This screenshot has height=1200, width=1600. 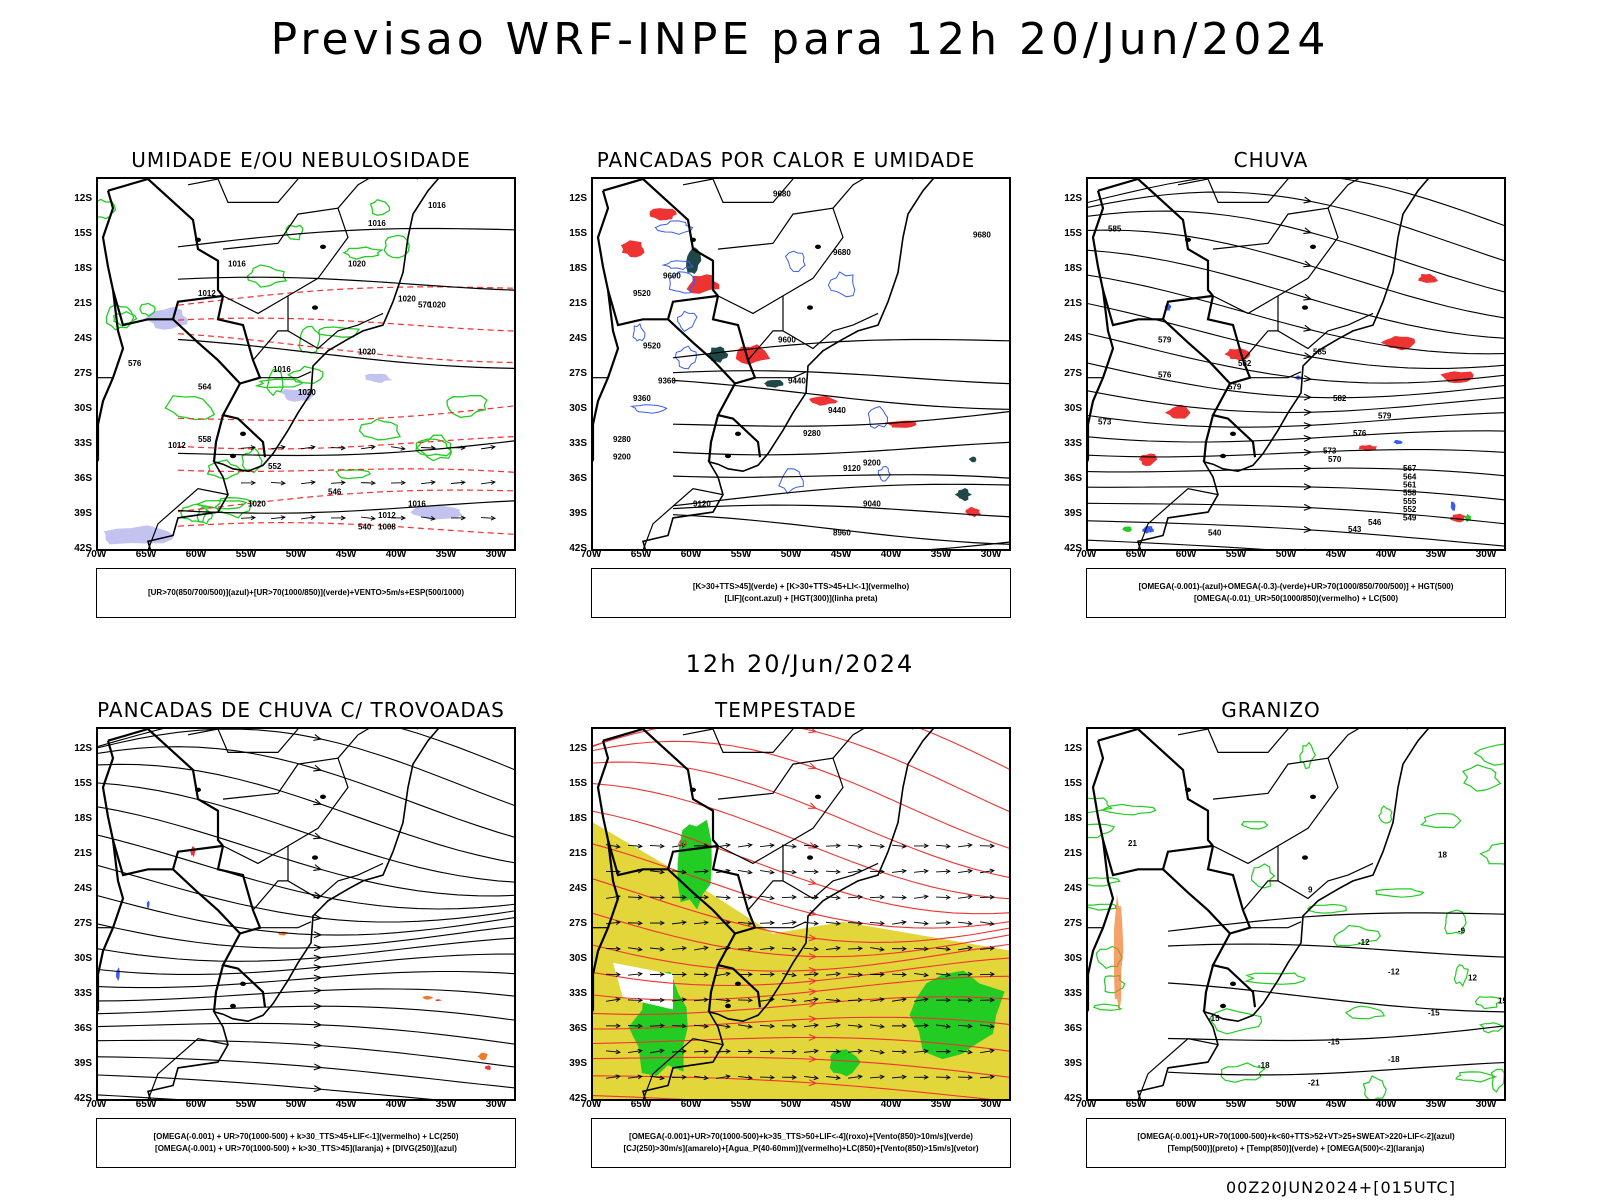 What do you see at coordinates (146, 1104) in the screenshot?
I see `lon-tick-label: 65W` at bounding box center [146, 1104].